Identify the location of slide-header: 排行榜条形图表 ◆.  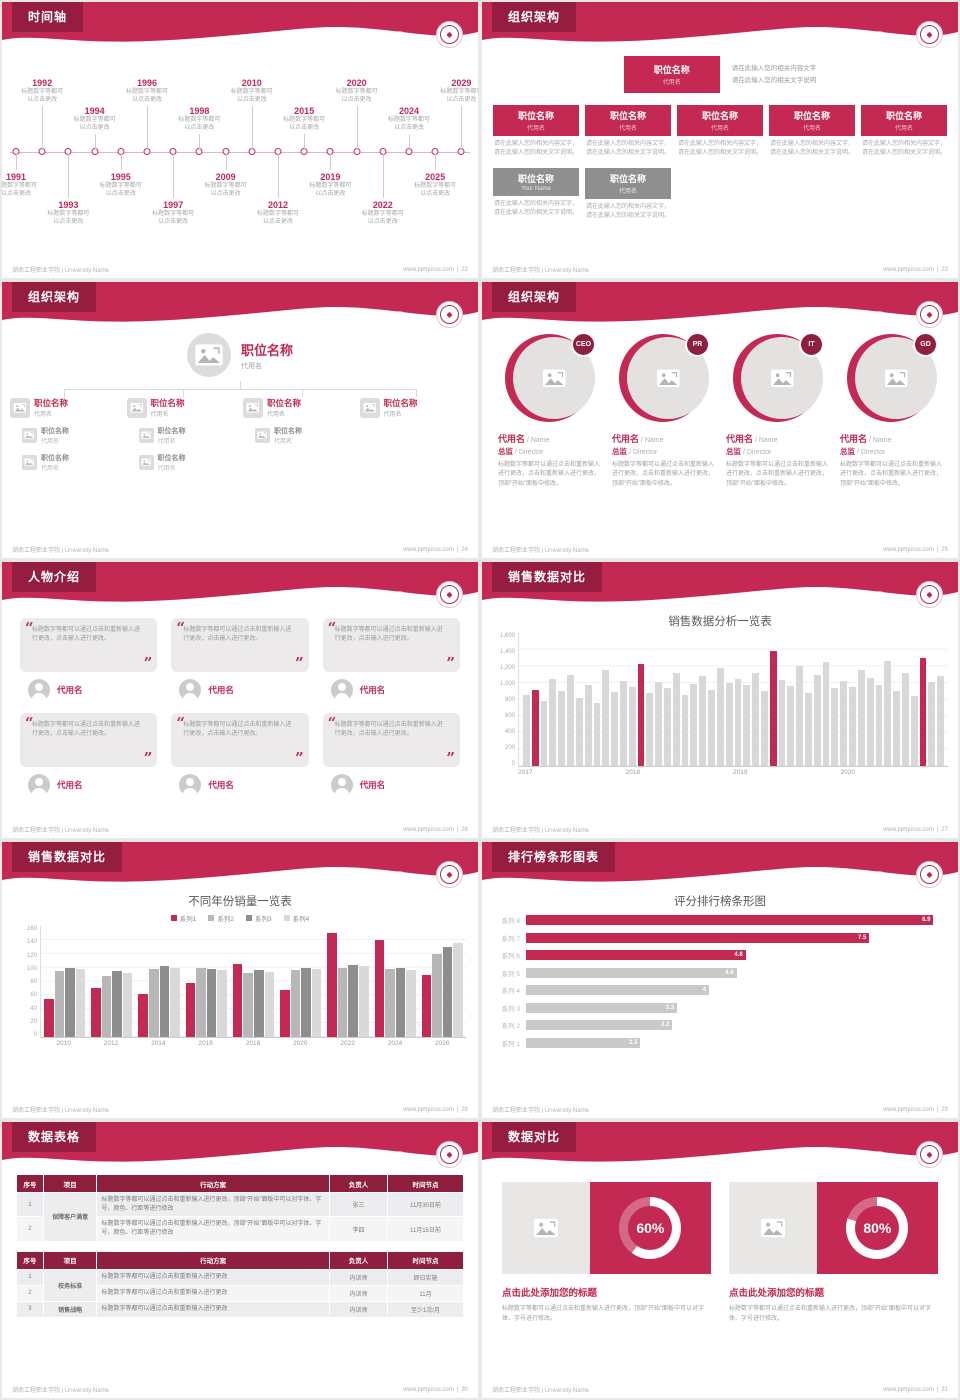
(720, 865).